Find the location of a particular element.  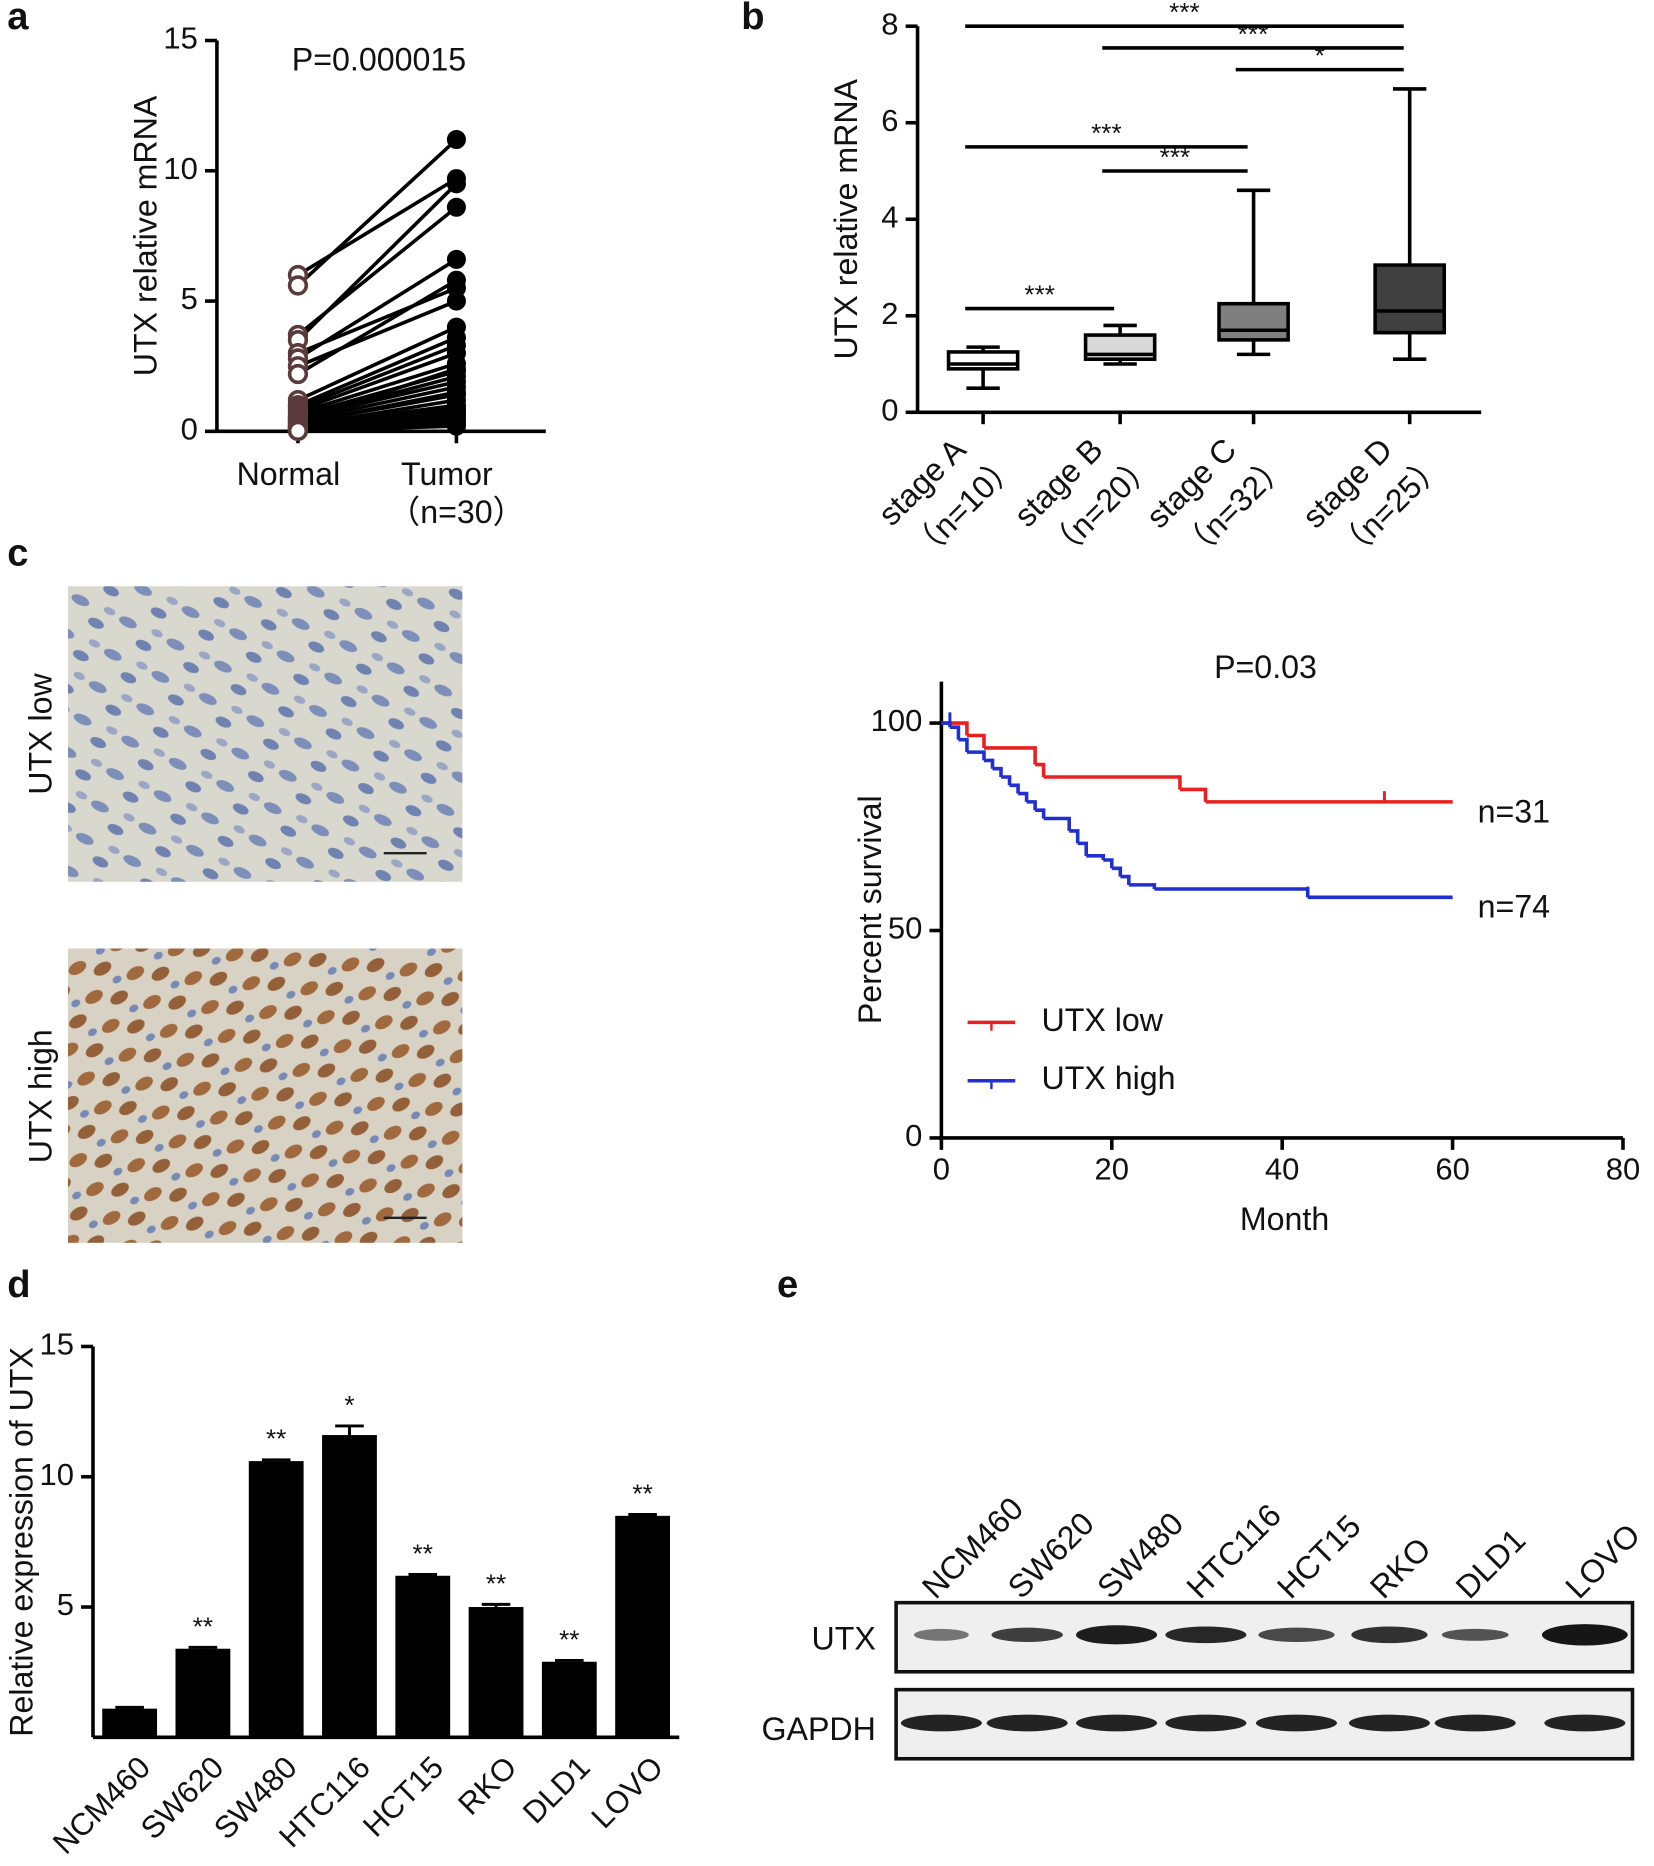

panel-letter: c is located at coordinates (17, 552).